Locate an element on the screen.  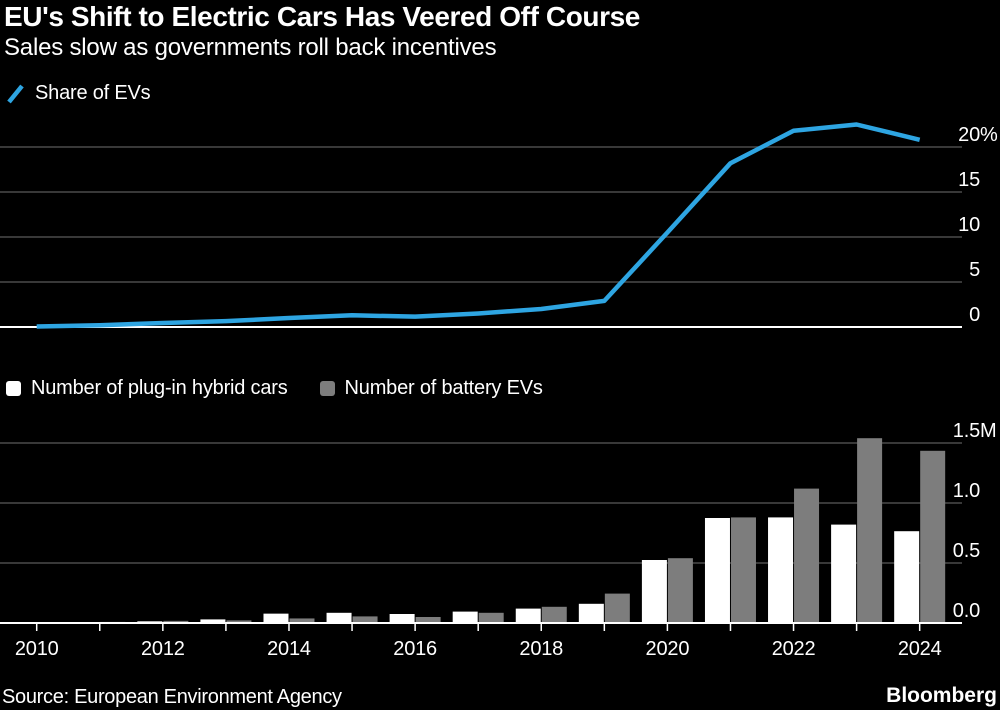
line-legend: Share of EVs is located at coordinates (78, 93).